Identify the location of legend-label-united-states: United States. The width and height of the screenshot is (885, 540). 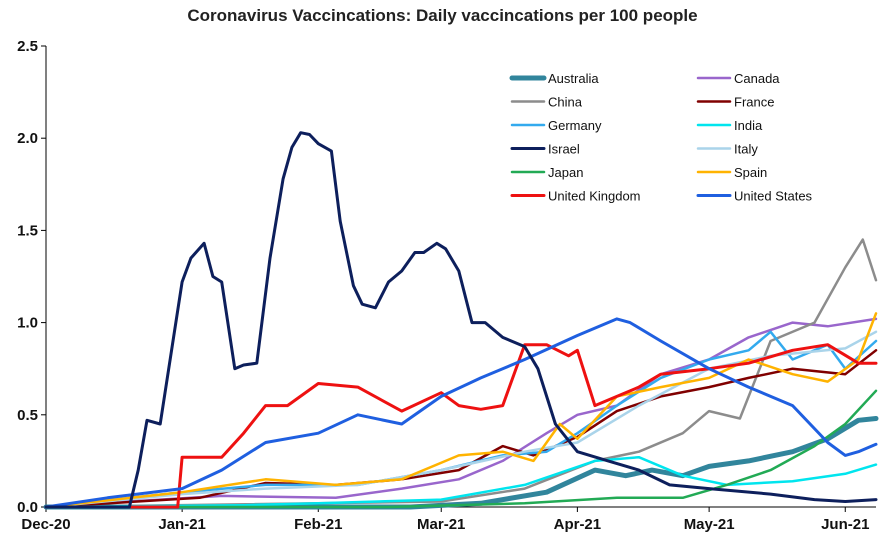
(773, 196).